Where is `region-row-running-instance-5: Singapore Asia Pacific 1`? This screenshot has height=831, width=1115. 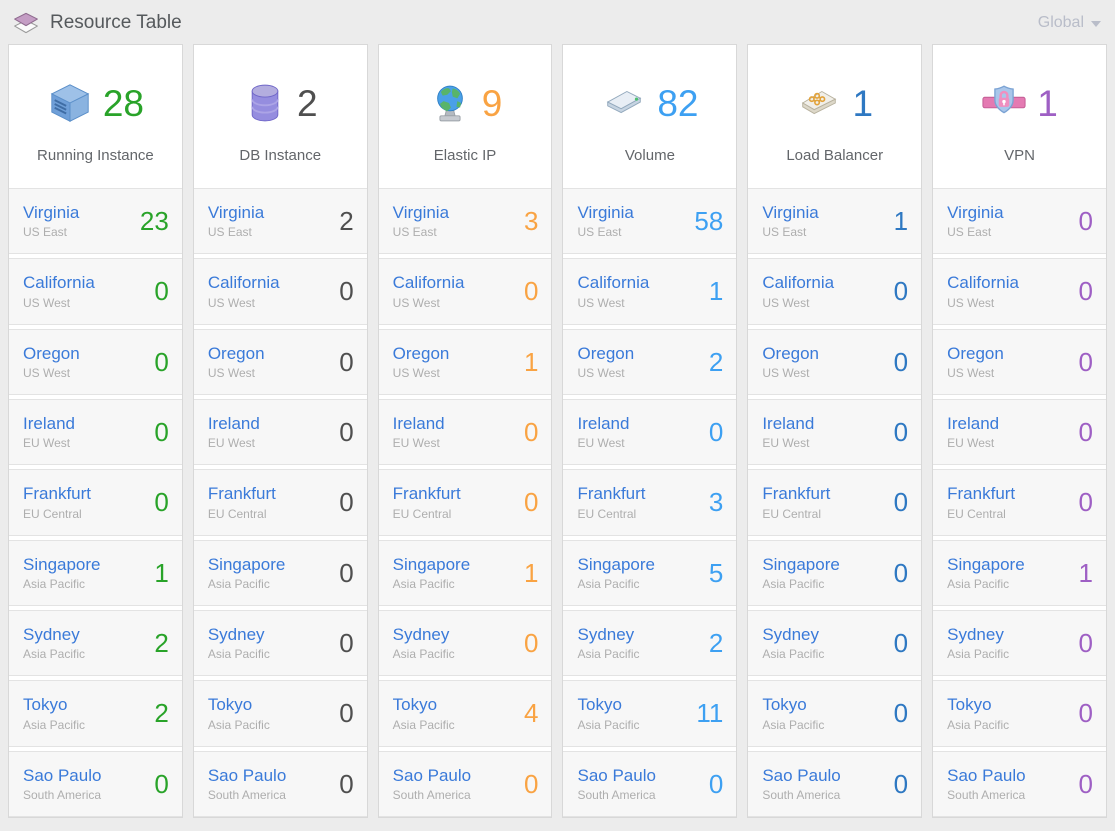 region-row-running-instance-5: Singapore Asia Pacific 1 is located at coordinates (95, 572).